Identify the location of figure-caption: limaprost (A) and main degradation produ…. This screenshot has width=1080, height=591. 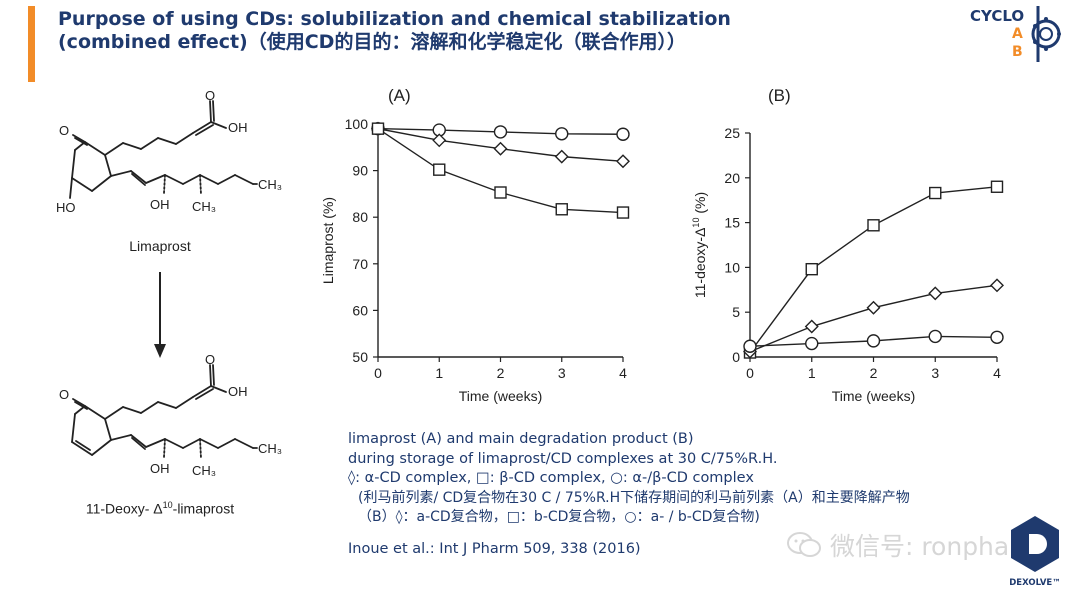
(698, 494).